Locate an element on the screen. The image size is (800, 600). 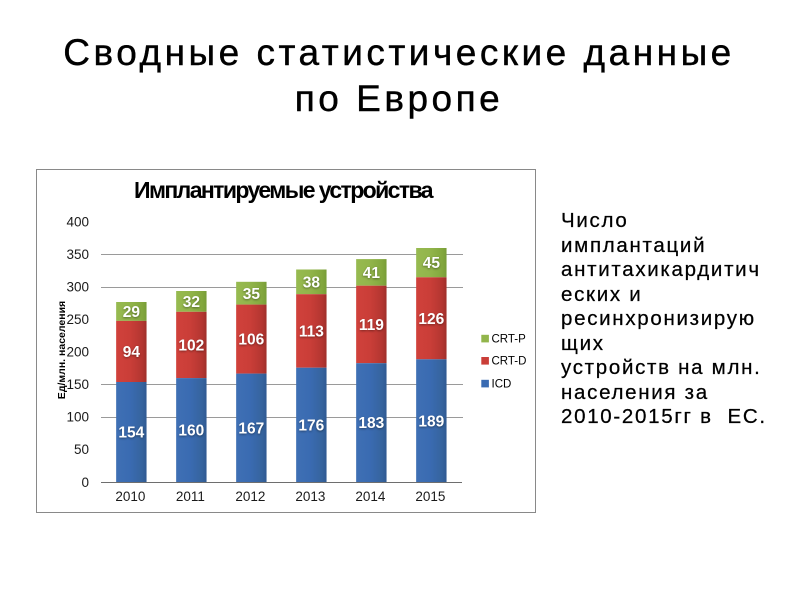
svg-text: 45 is located at coordinates (432, 263).